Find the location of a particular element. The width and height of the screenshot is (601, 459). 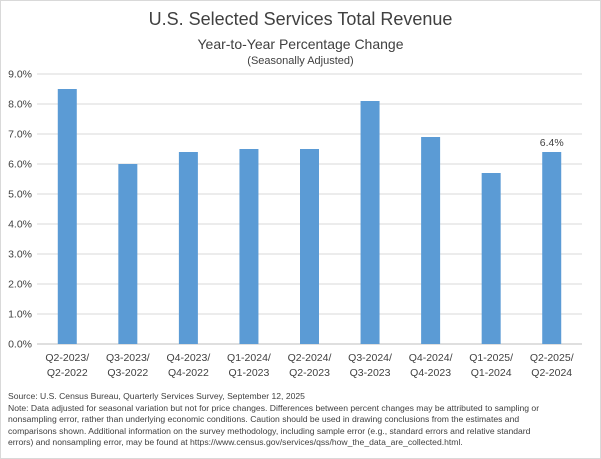

x-tick-label: Q3-2022 is located at coordinates (127, 373).